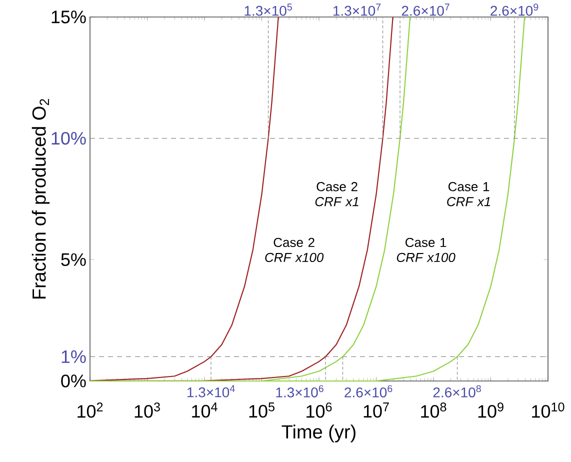 Image resolution: width=571 pixels, height=462 pixels. What do you see at coordinates (268, 10) in the screenshot?
I see `annotation: 1.3×10$^{5}$` at bounding box center [268, 10].